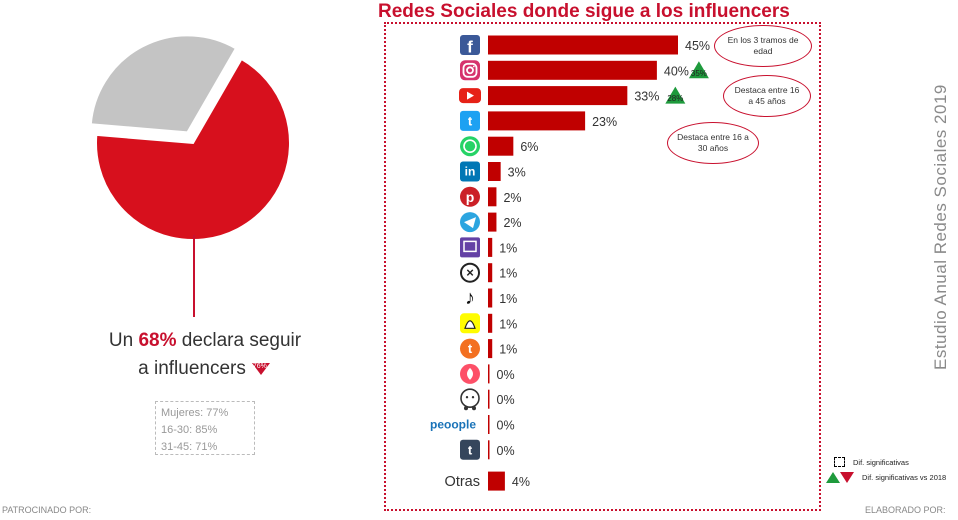 This screenshot has width=958, height=520. I want to click on bar-whatsapp, so click(501, 146).